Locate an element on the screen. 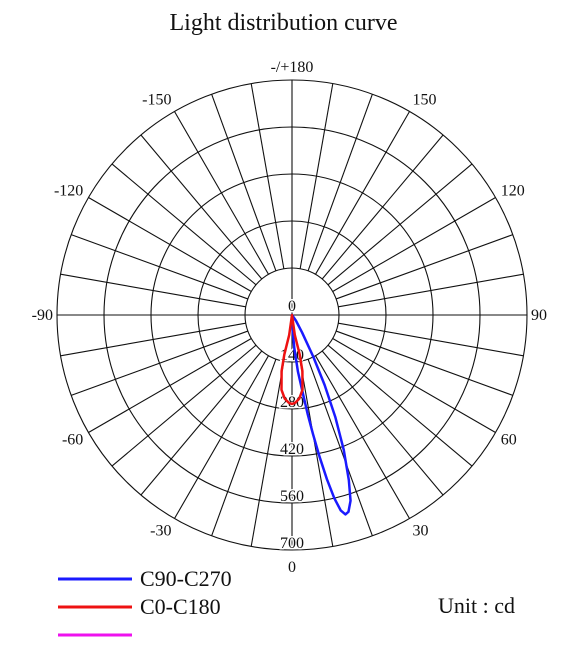 The image size is (567, 659). angle-label: 90 is located at coordinates (539, 315).